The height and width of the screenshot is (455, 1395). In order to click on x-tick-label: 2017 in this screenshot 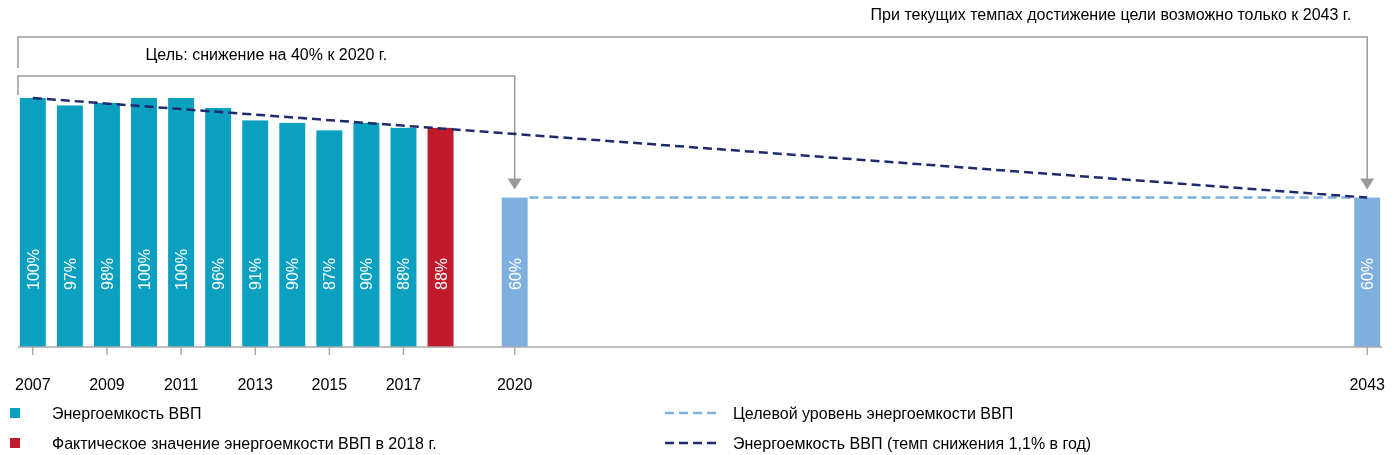, I will do `click(403, 384)`.